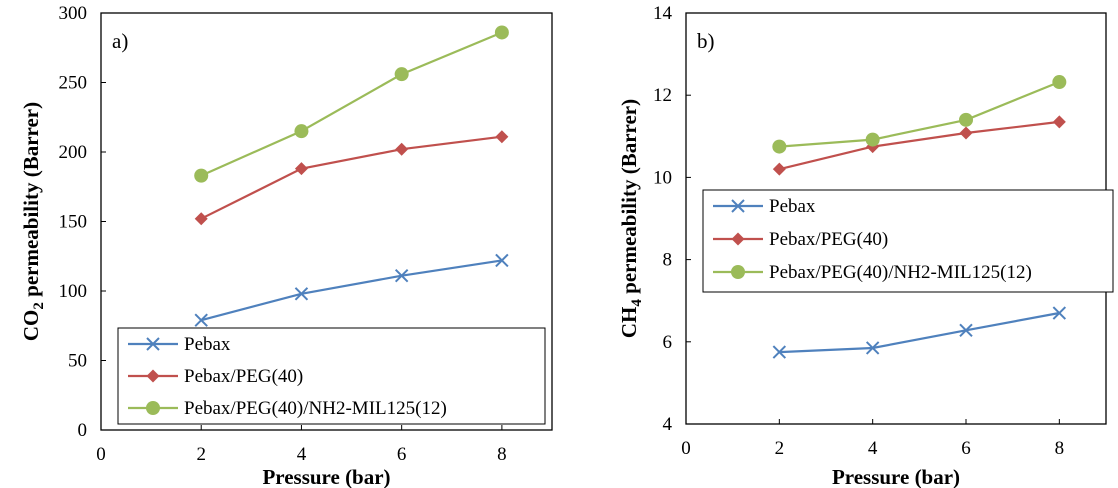  I want to click on chart-b-legend-marker-pebax, so click(738, 206).